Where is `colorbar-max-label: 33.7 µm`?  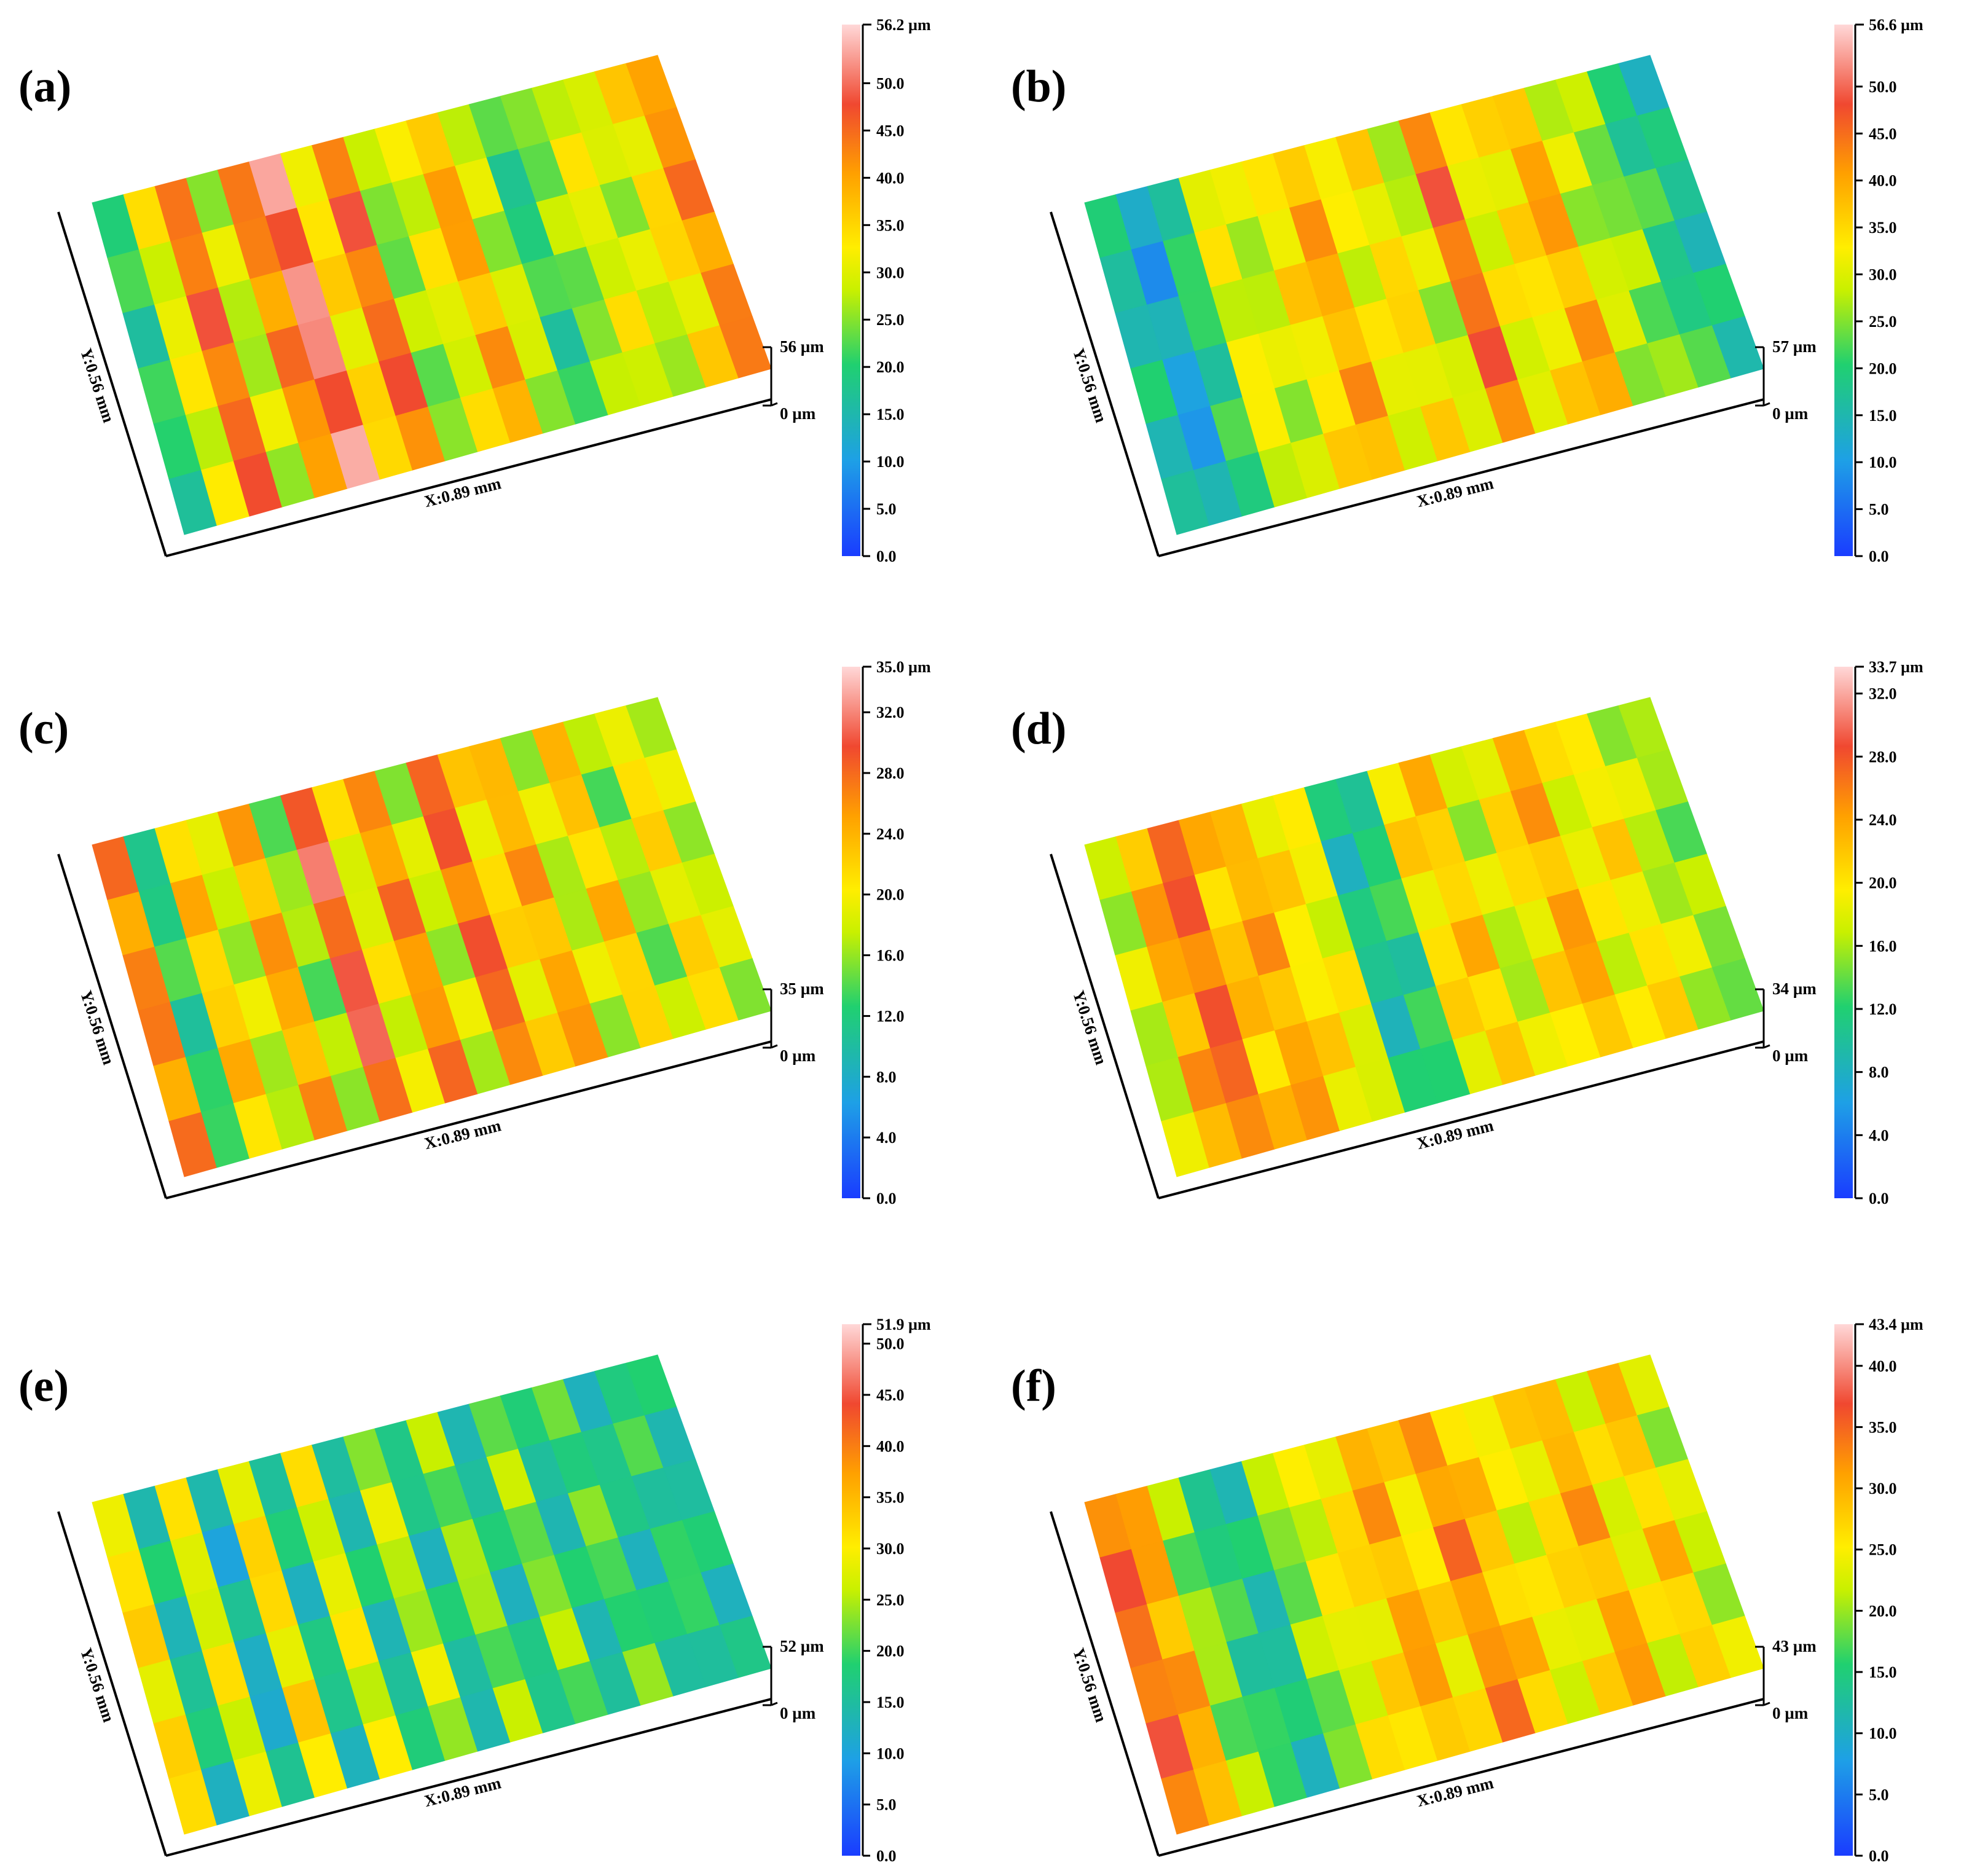
colorbar-max-label: 33.7 µm is located at coordinates (1896, 667).